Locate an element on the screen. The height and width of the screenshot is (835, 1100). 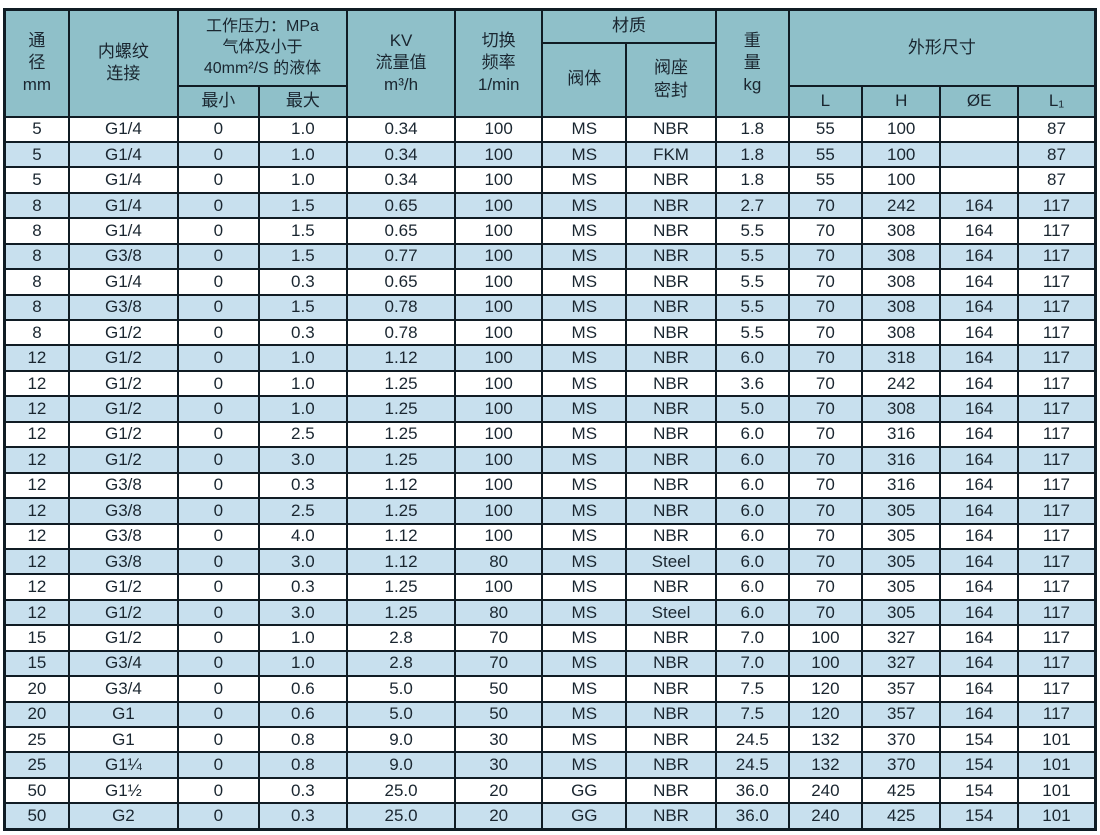
cell-valve-body: GG is located at coordinates (584, 816).